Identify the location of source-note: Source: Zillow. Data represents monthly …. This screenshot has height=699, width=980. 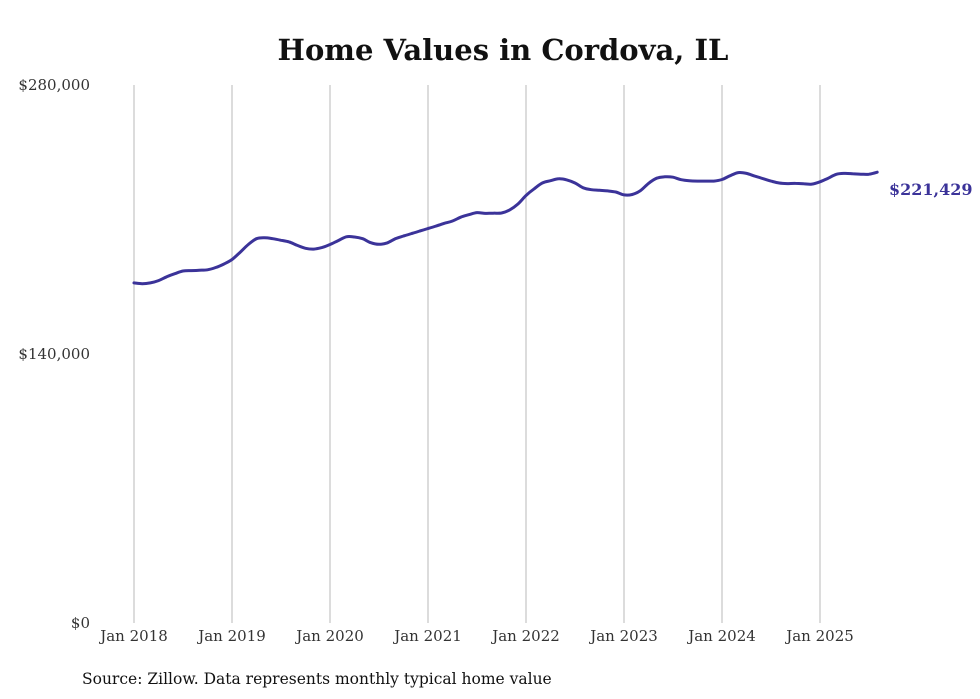
(317, 679).